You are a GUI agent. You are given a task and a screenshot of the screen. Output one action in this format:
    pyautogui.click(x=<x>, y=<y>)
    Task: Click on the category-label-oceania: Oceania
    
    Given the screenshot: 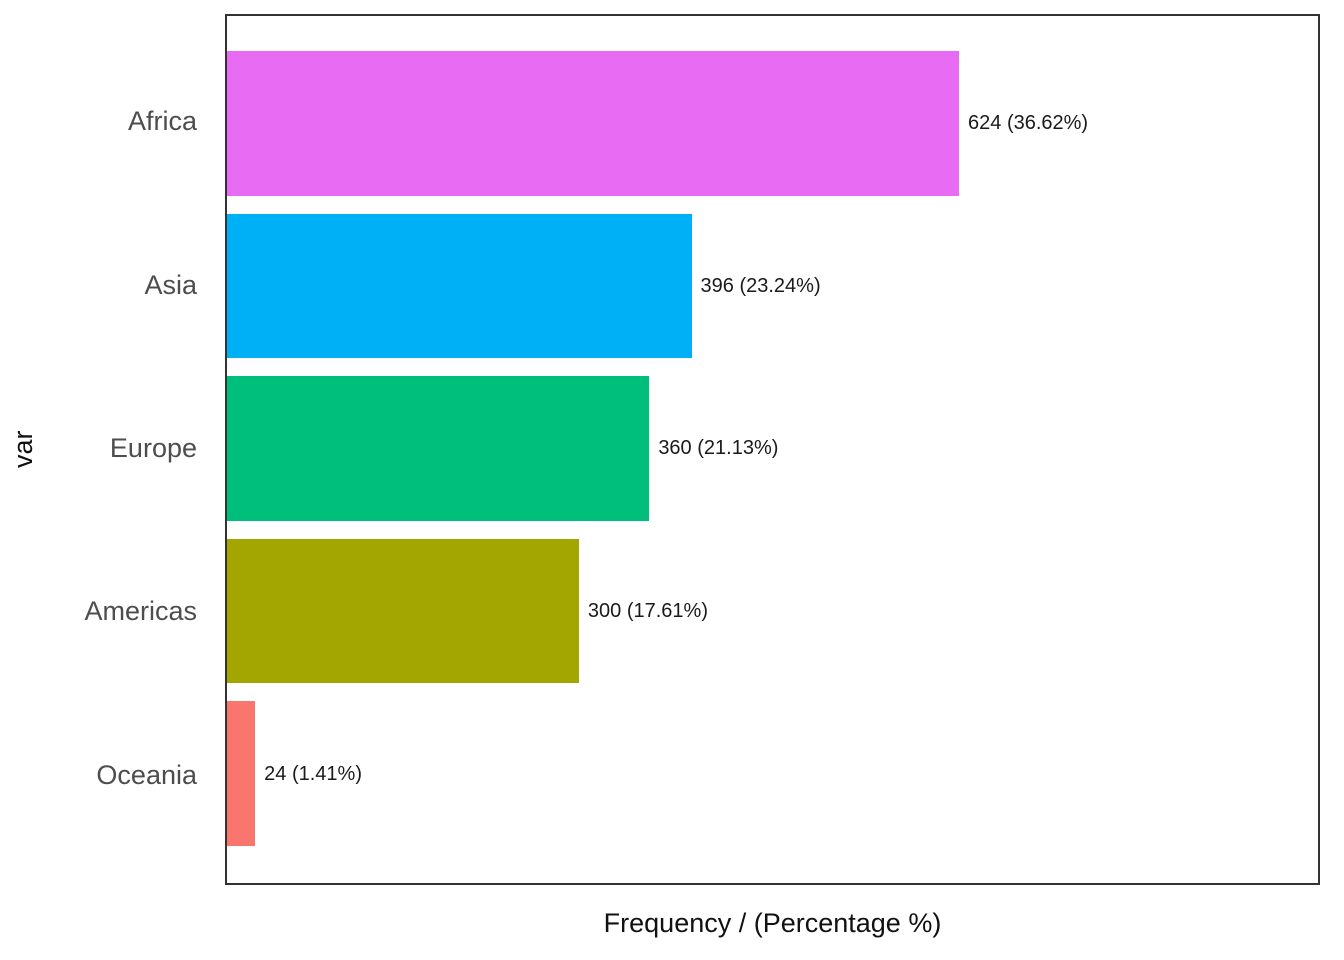 What is the action you would take?
    pyautogui.click(x=146, y=774)
    